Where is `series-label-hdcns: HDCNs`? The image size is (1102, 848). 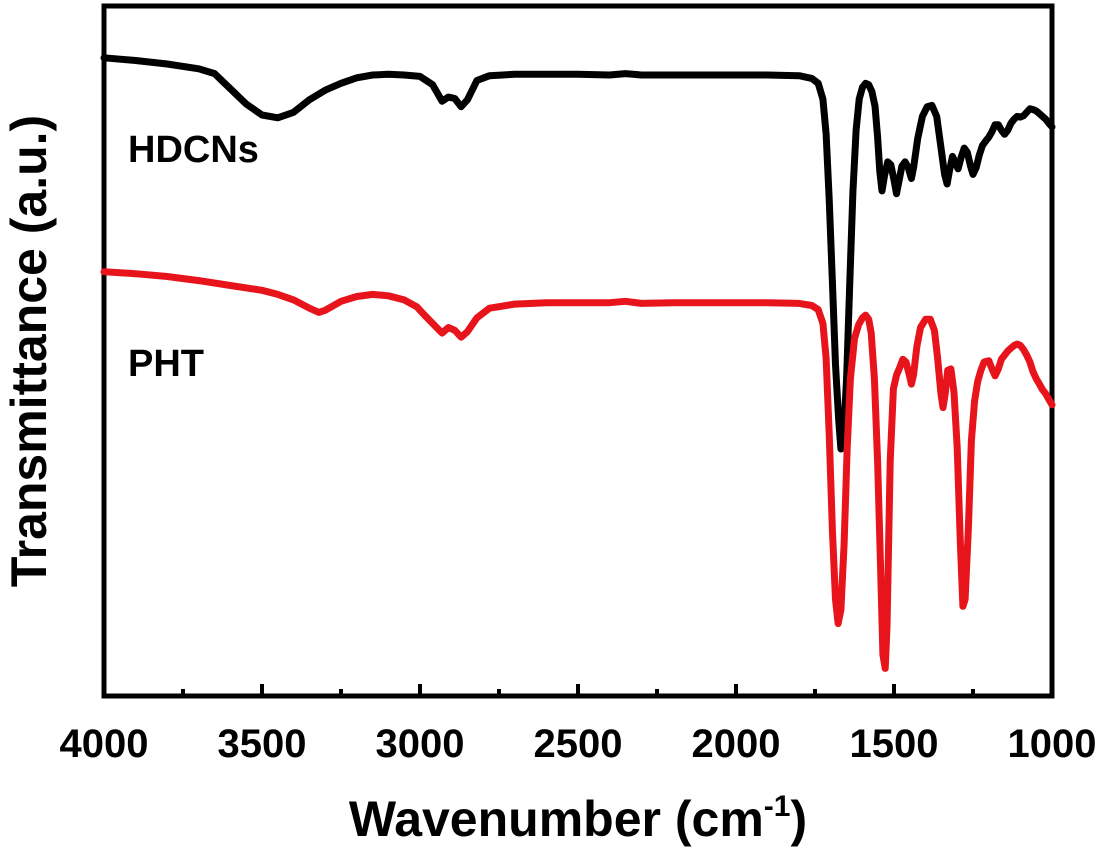 series-label-hdcns: HDCNs is located at coordinates (193, 150).